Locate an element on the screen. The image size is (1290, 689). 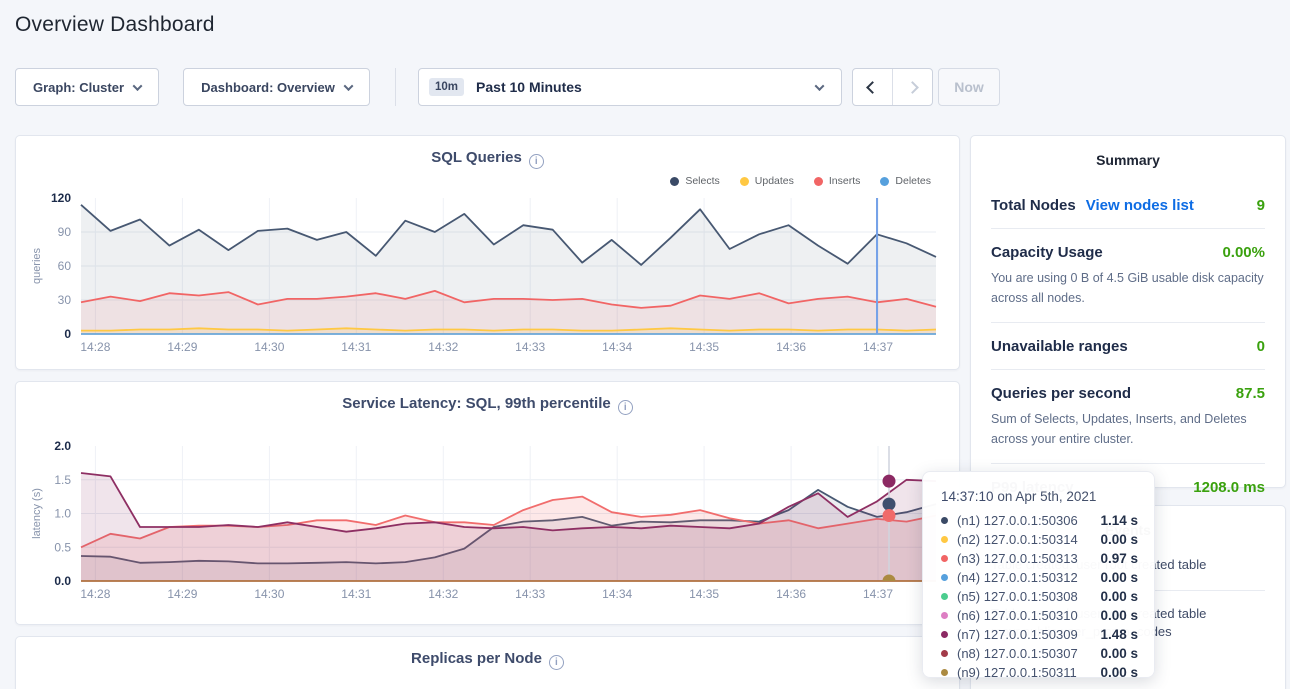
chart-title: Service Latency: SQL, 99th percentile is located at coordinates (487, 405).